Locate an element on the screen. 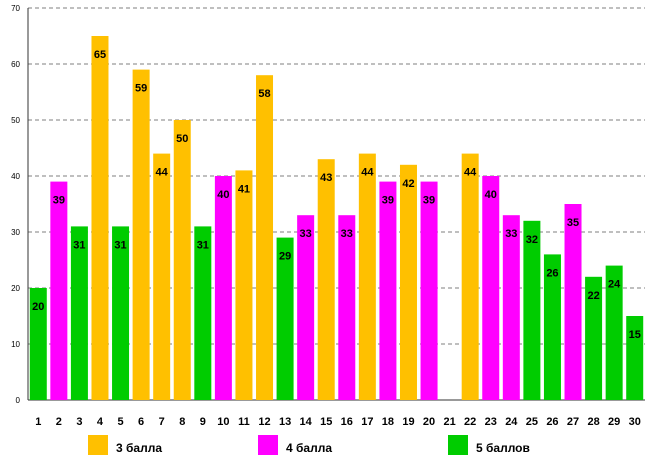 This screenshot has height=469, width=650. x-tick-label: 29 is located at coordinates (614, 422).